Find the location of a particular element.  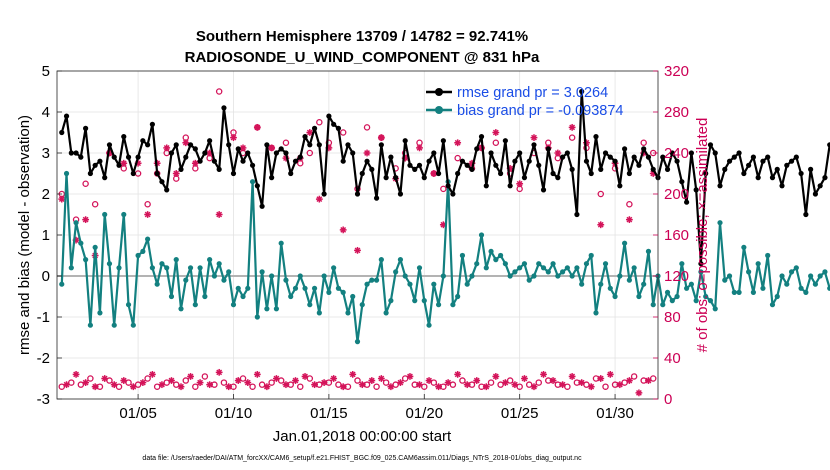

y-left-tick-label: -3 is located at coordinates (43, 399).